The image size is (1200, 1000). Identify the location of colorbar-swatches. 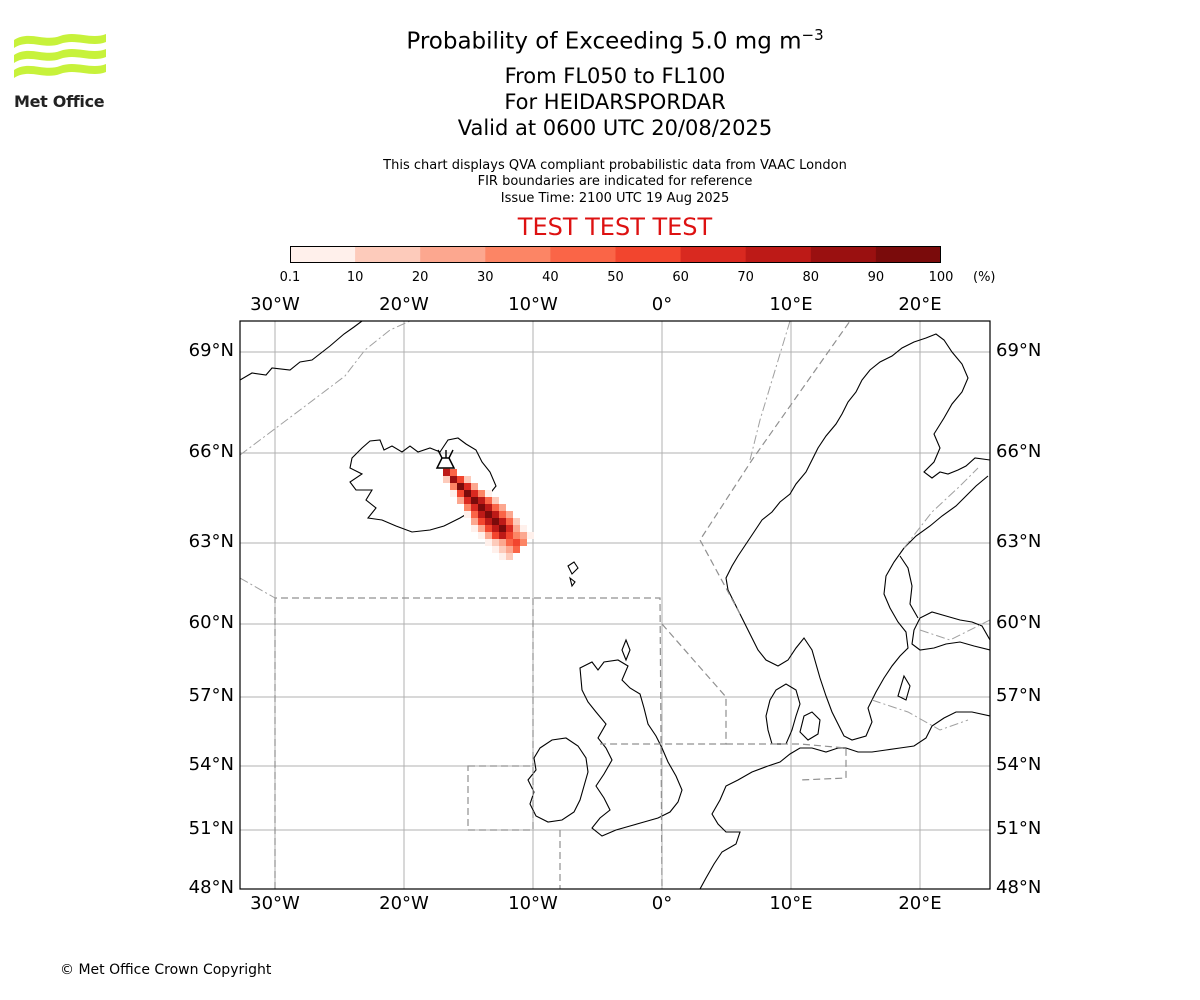
(616, 254).